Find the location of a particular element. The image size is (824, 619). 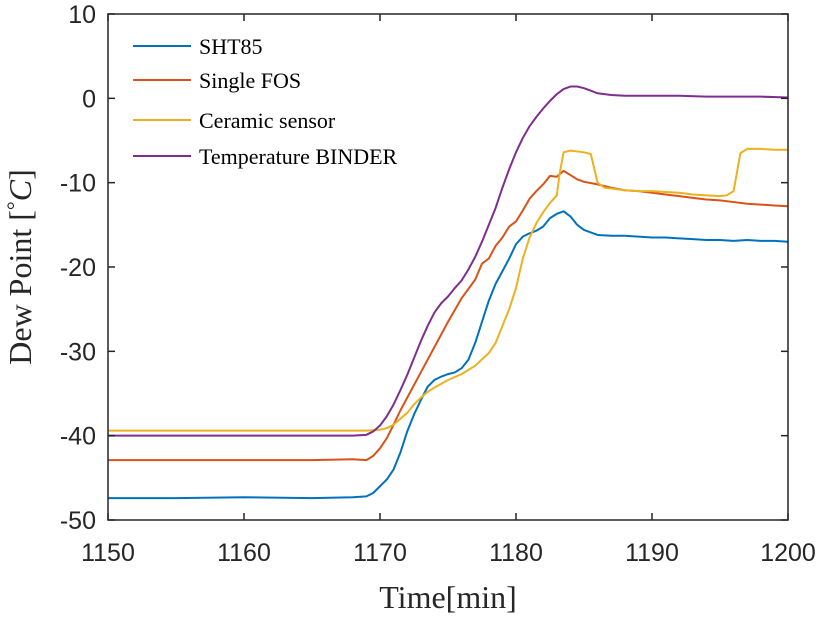

x-tick-label: 1200 is located at coordinates (788, 553).